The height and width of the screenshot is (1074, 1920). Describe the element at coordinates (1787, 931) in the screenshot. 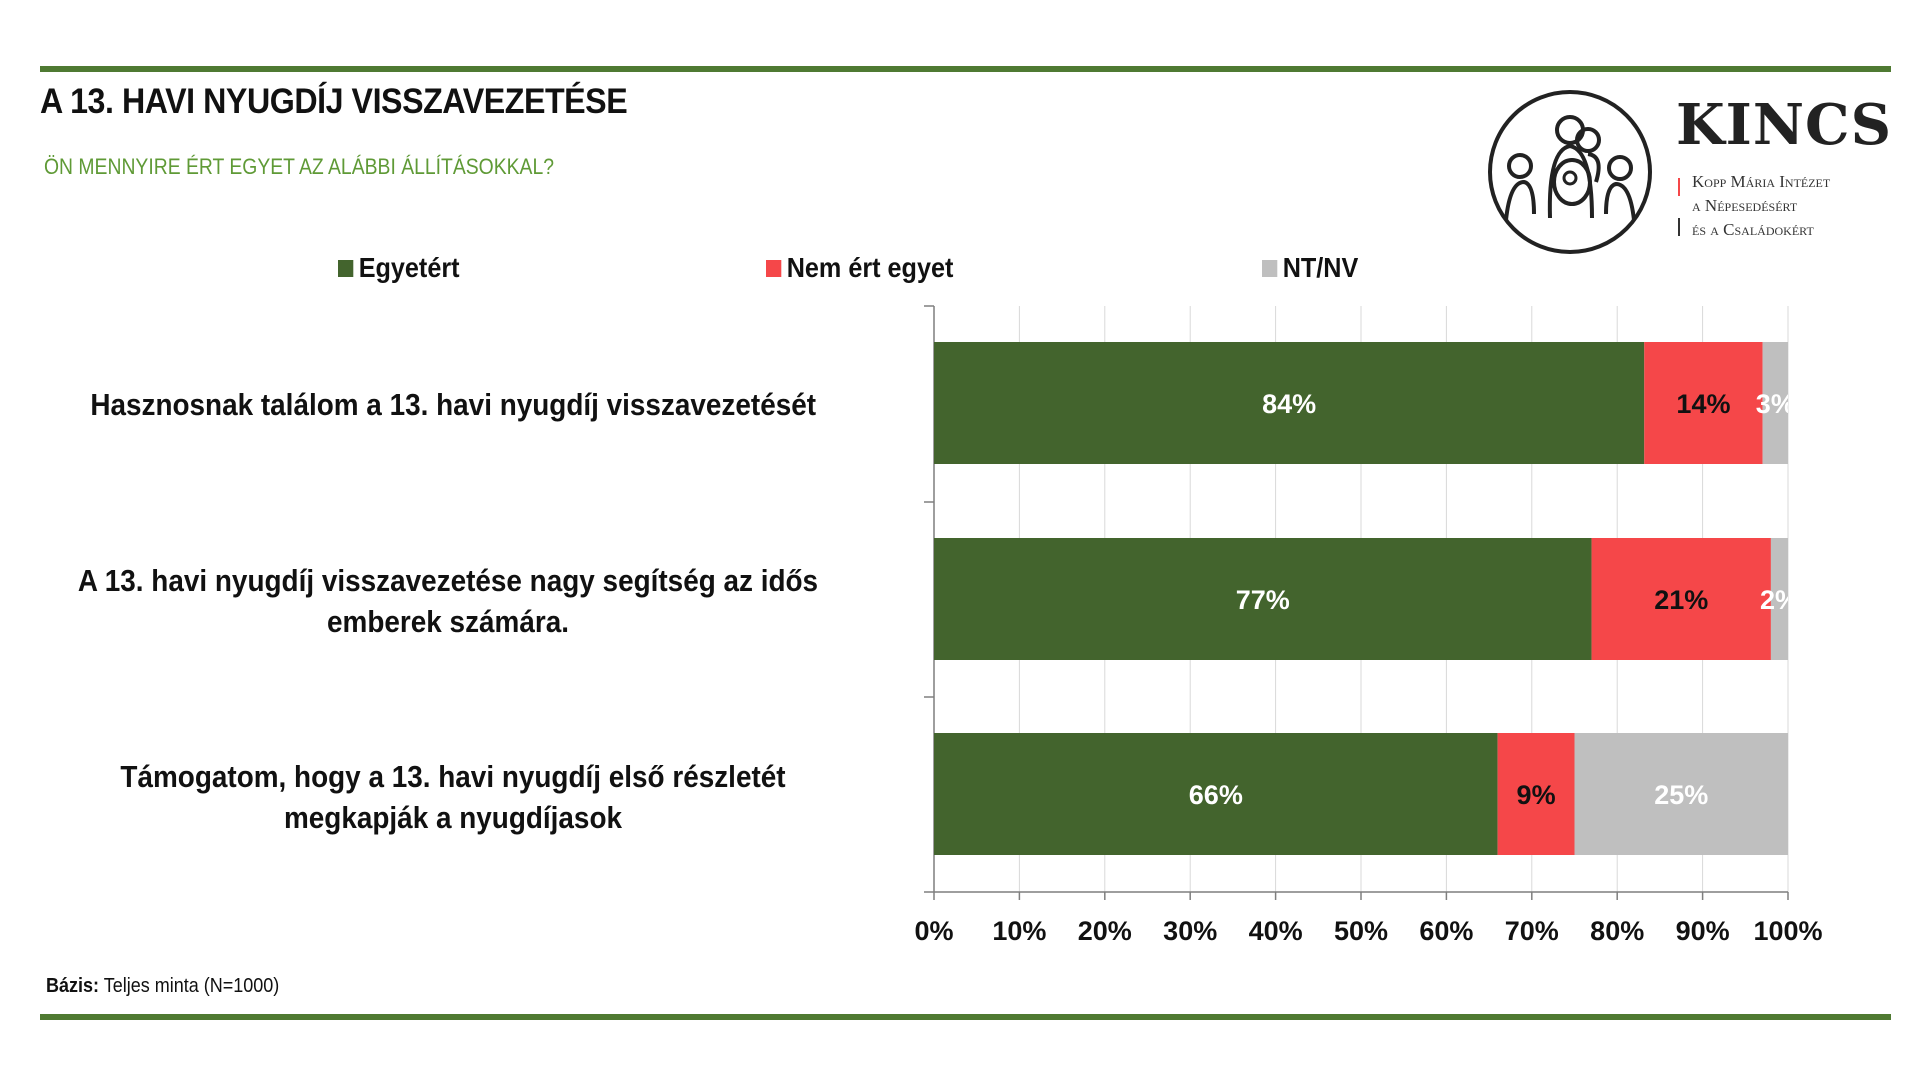

I see `x-tick-label: 100%` at that location.